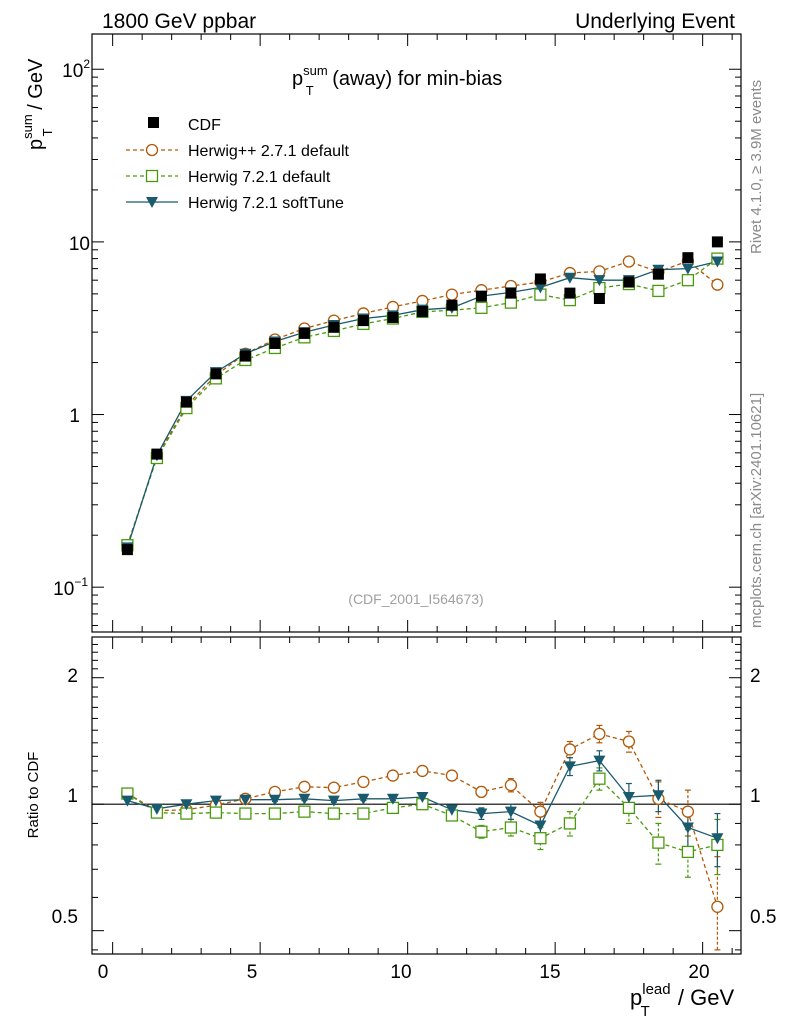 Image resolution: width=786 pixels, height=1024 pixels. I want to click on legend-entry-herwigpp: Herwig++ 2.7.1 default, so click(238, 151).